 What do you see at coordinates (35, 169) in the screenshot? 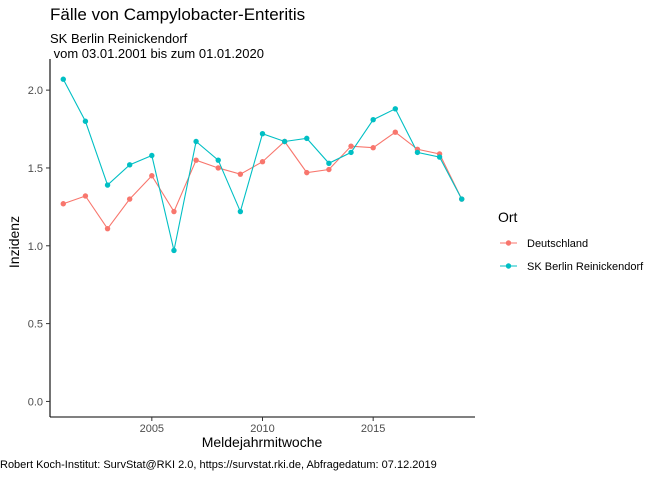
I see `y-tick-label: 1.5` at bounding box center [35, 169].